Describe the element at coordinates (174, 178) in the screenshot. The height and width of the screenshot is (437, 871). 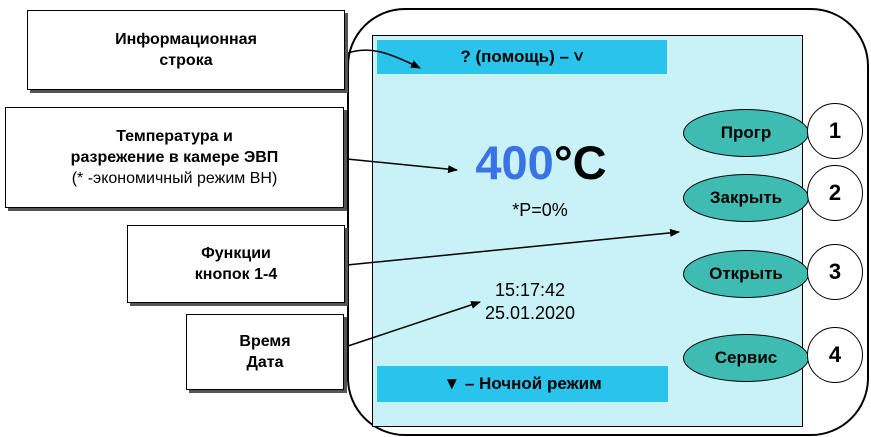
I see `label-temp-line3: (* -экономичный режим ВН)` at that location.